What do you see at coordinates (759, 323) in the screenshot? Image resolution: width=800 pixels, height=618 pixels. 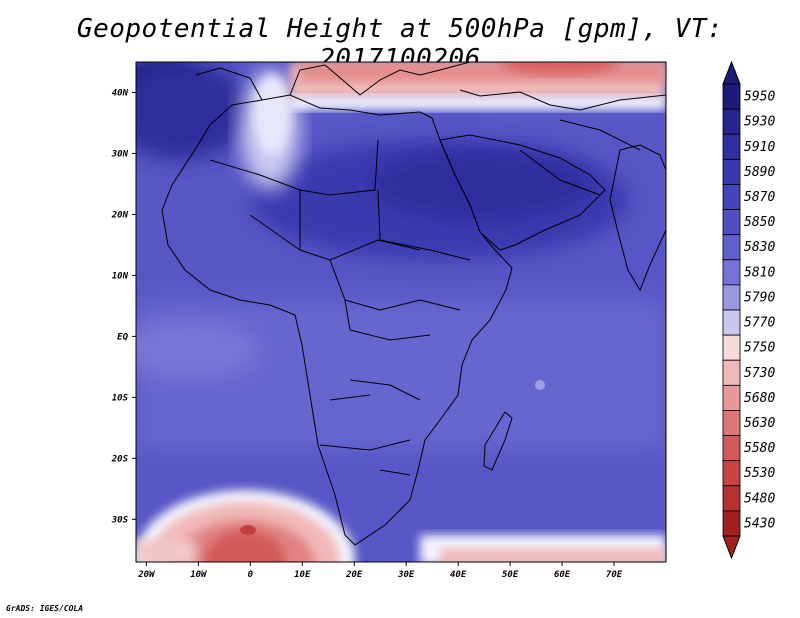 I see `colorbar-label: 5770` at bounding box center [759, 323].